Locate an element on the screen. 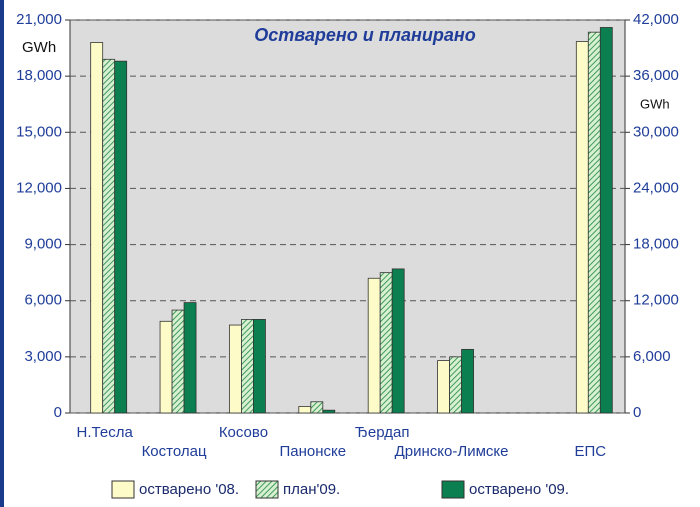 The width and height of the screenshot is (700, 507). x-tick-label: Костолац is located at coordinates (174, 451).